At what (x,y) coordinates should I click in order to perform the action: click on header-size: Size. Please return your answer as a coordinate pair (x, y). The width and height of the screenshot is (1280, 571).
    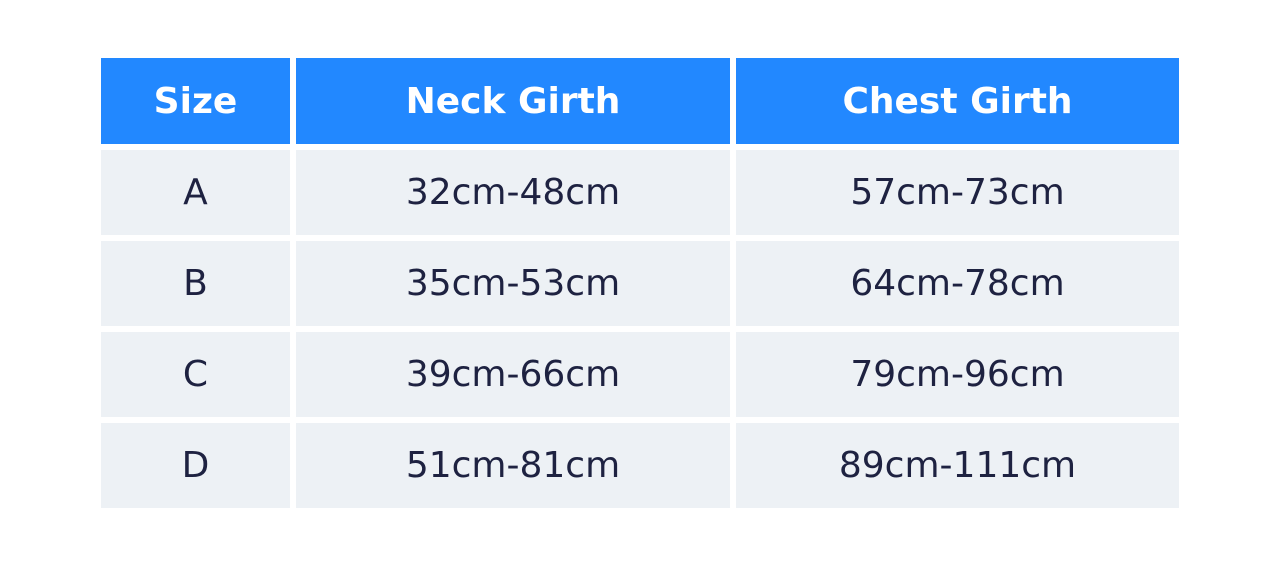
    Looking at the image, I should click on (195, 101).